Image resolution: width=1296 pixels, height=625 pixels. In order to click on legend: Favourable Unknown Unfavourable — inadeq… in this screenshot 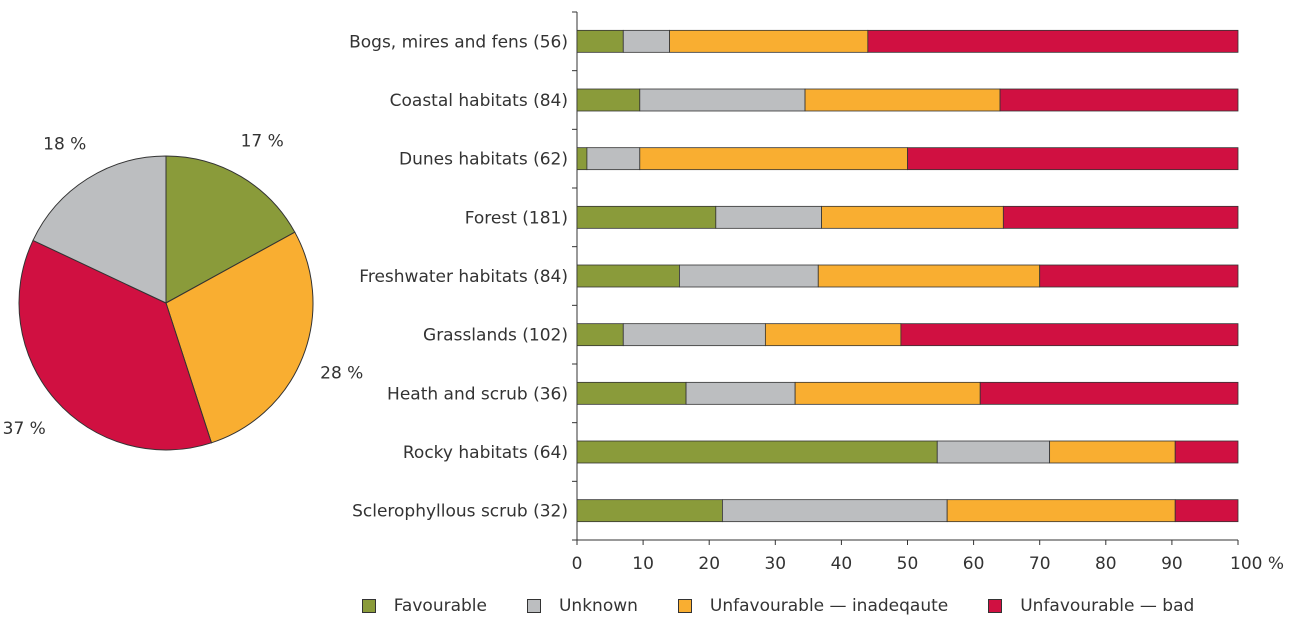, I will do `click(648, 606)`.